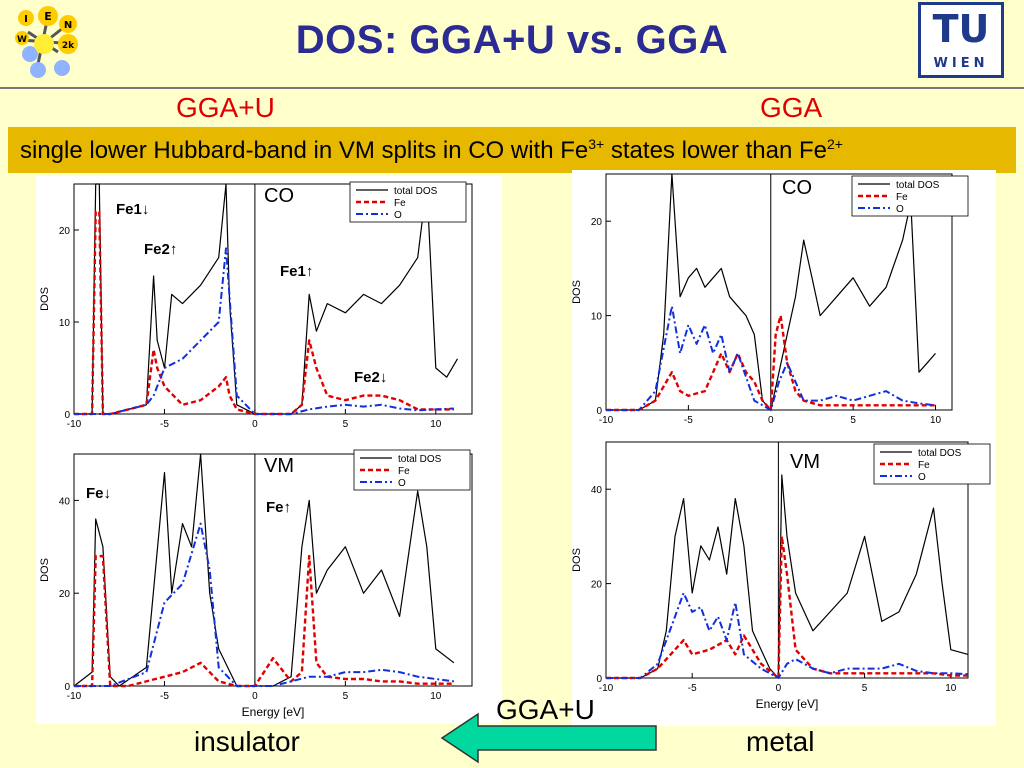 Image resolution: width=1024 pixels, height=768 pixels. I want to click on state-annotation: Fe2↓, so click(370, 377).